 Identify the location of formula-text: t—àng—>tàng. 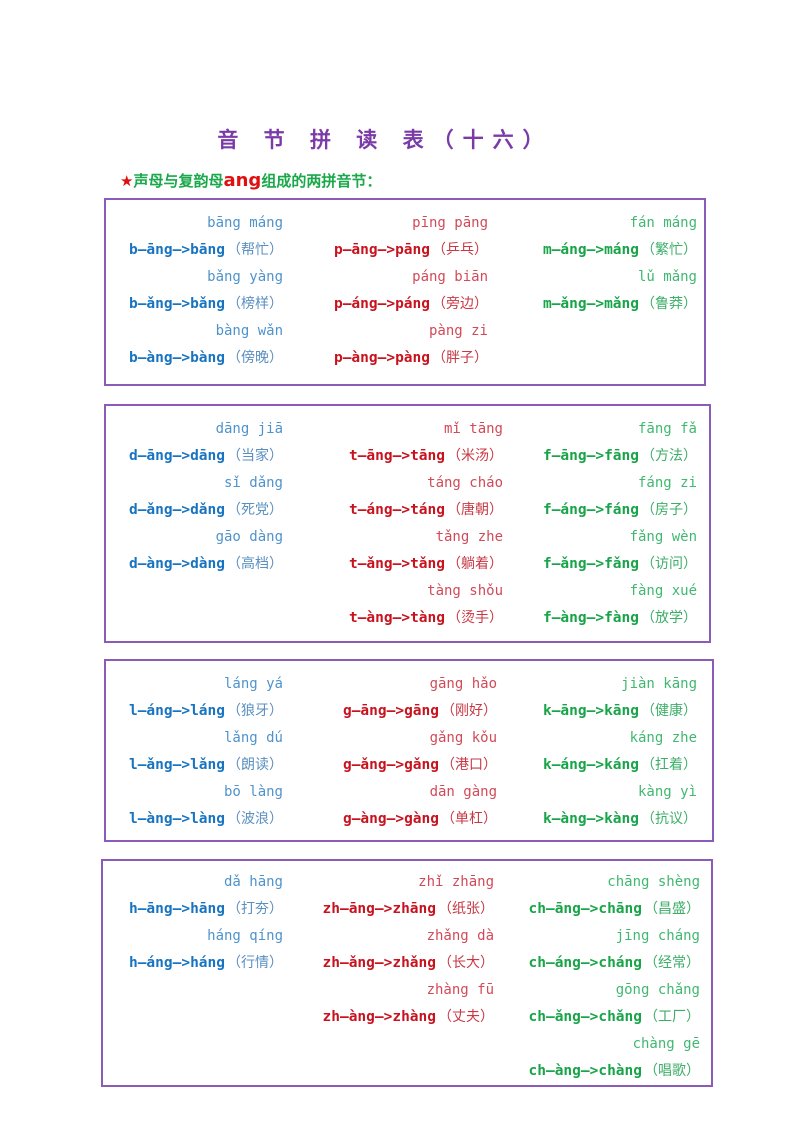
(396, 618).